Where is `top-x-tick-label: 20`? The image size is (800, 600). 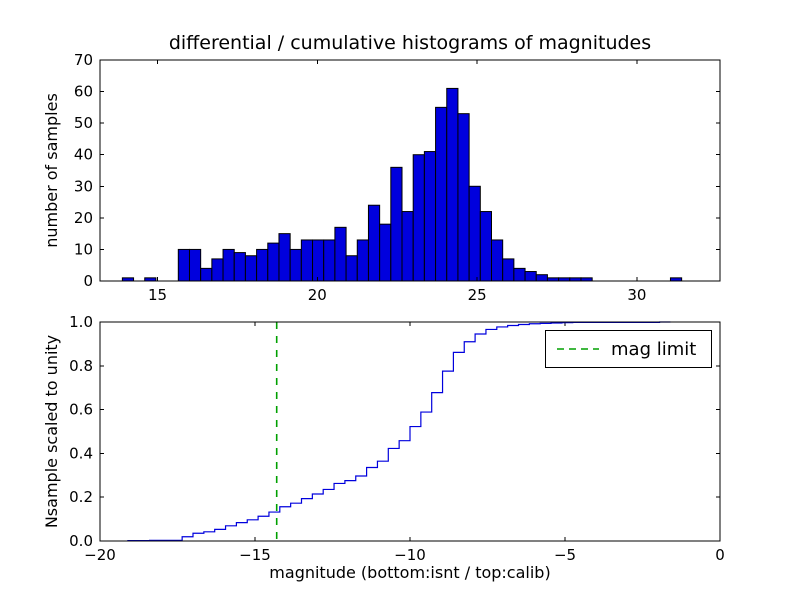 top-x-tick-label: 20 is located at coordinates (317, 295).